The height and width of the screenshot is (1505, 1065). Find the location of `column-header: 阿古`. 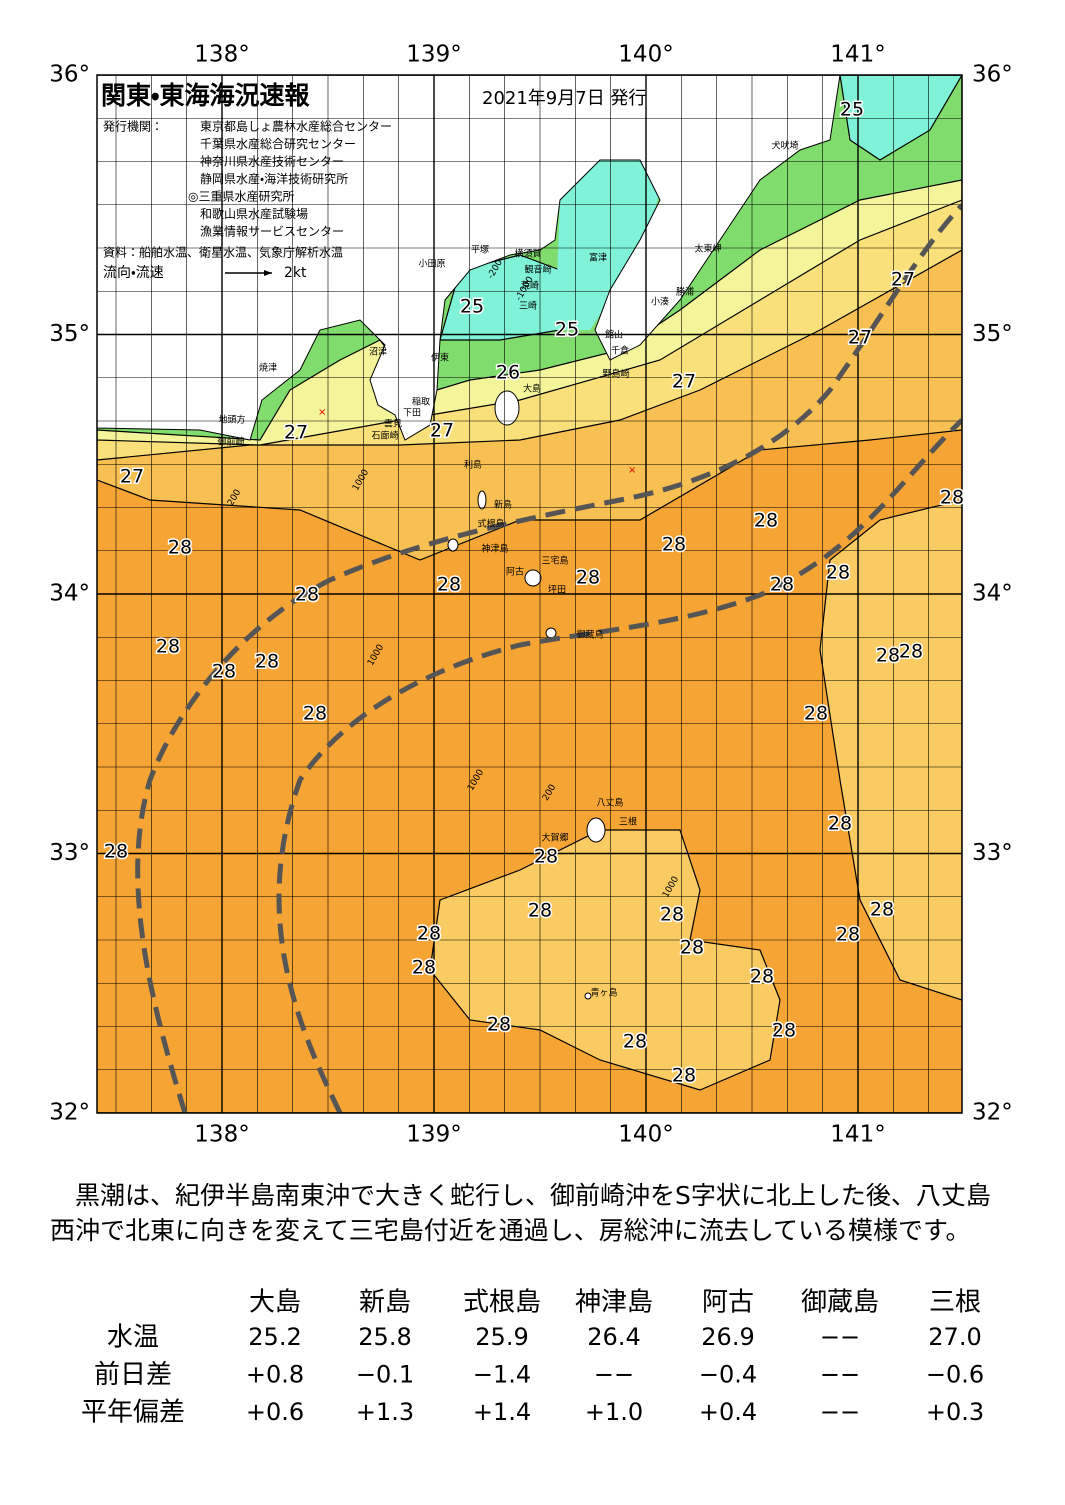

column-header: 阿古 is located at coordinates (728, 1303).